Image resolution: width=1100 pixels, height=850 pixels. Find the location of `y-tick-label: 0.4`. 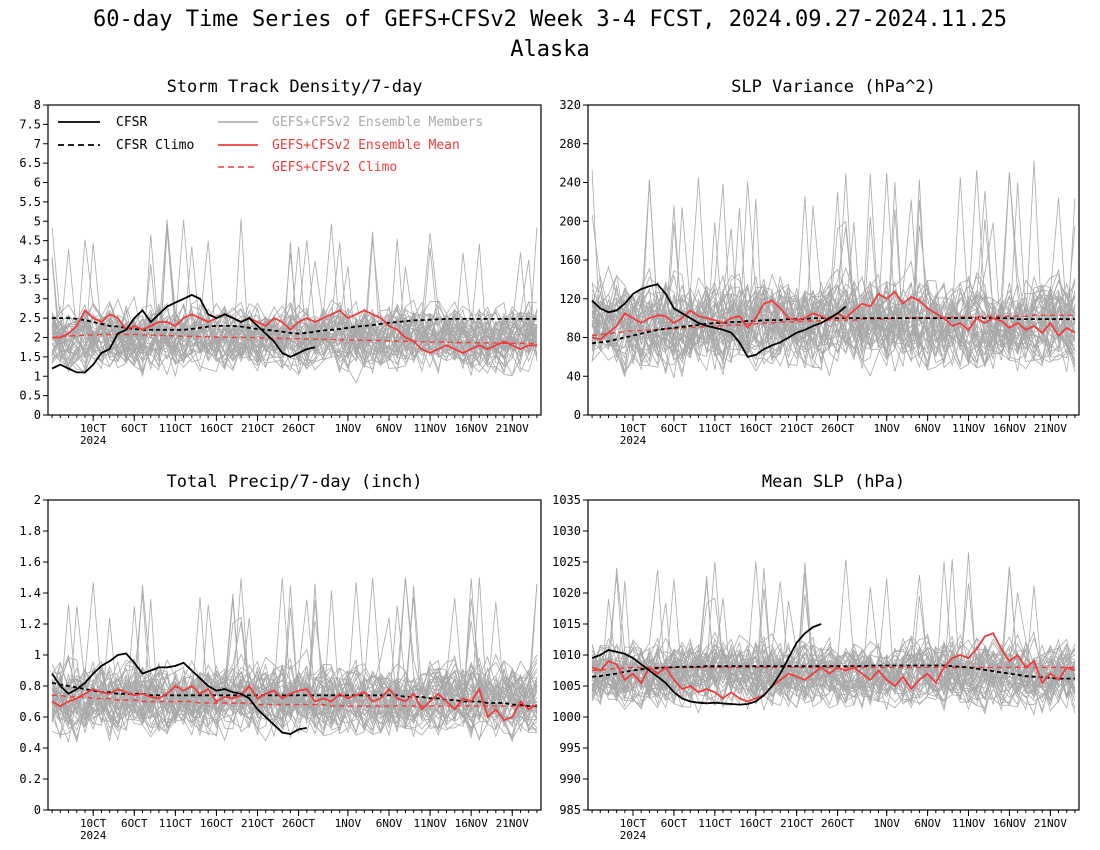

y-tick-label: 0.4 is located at coordinates (30, 748).